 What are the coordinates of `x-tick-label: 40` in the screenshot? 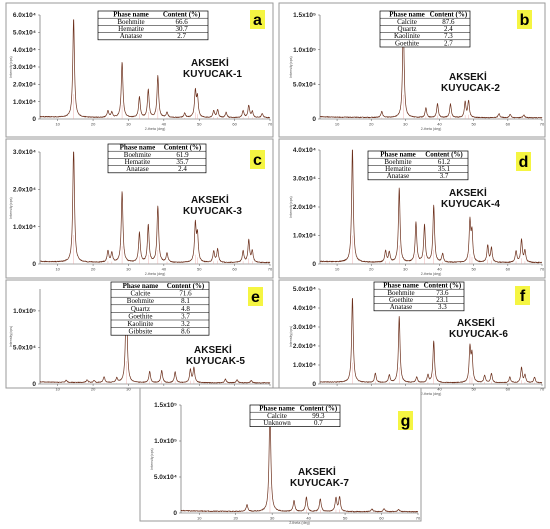 It's located at (164, 269).